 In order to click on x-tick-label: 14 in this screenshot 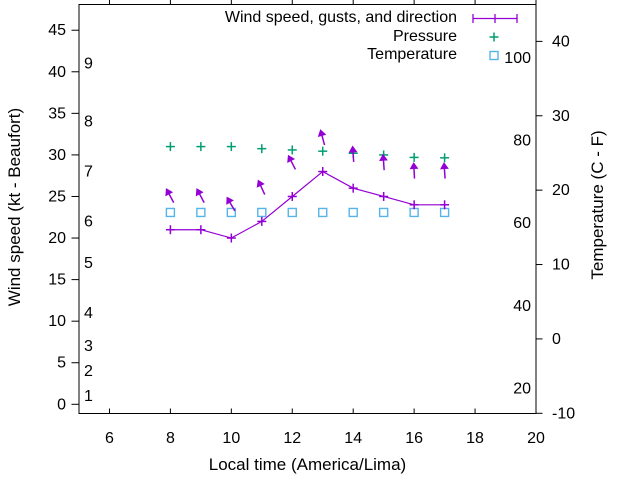, I will do `click(353, 438)`.